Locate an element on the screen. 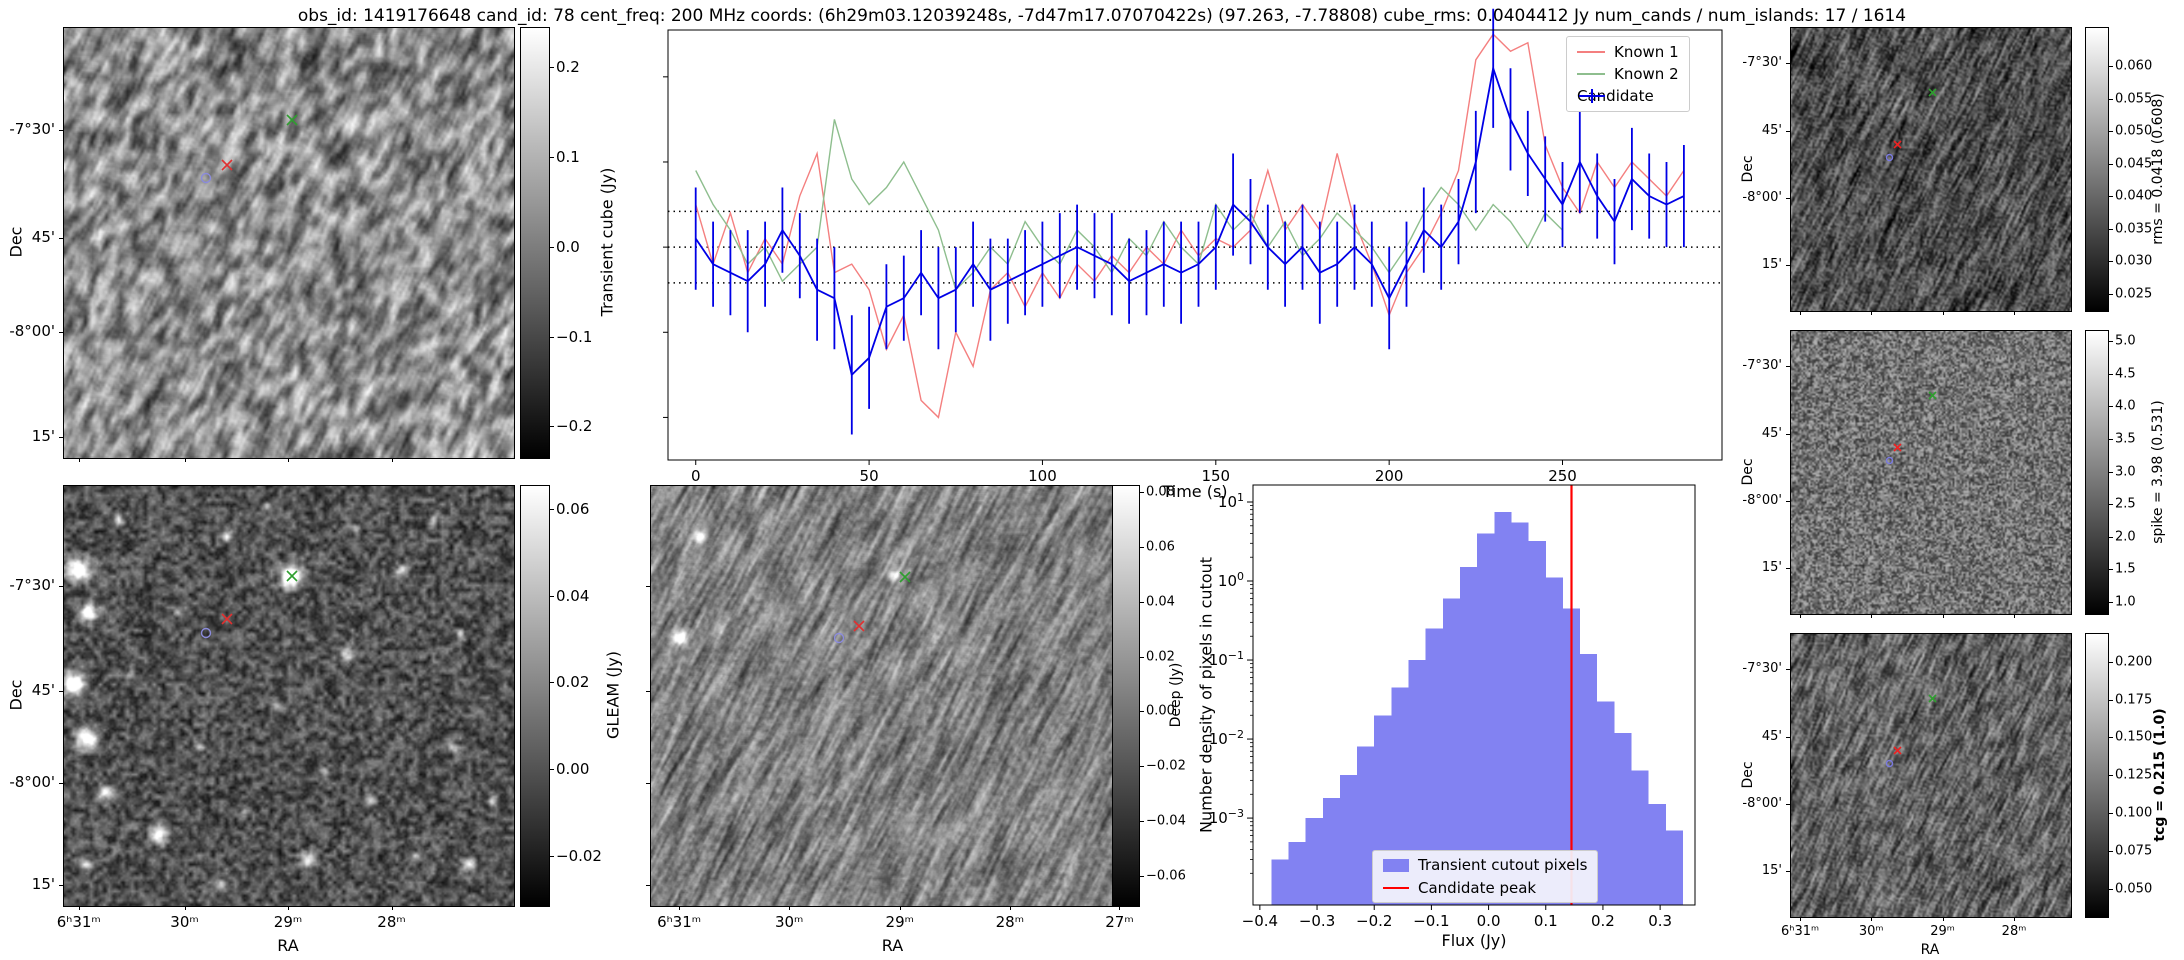 Image resolution: width=2184 pixels, height=960 pixels. histogram-legend: Transient cutout pixels Candidate peak is located at coordinates (1485, 876).